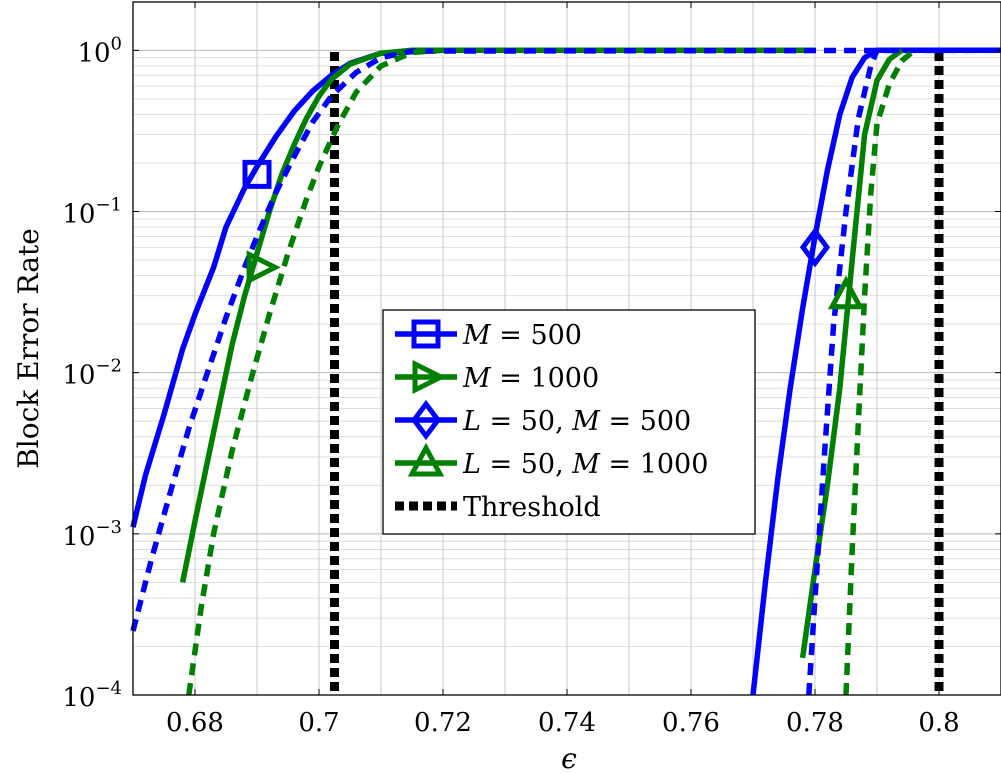 This screenshot has width=1001, height=774. What do you see at coordinates (522, 335) in the screenshot?
I see `legend-label: M = 500` at bounding box center [522, 335].